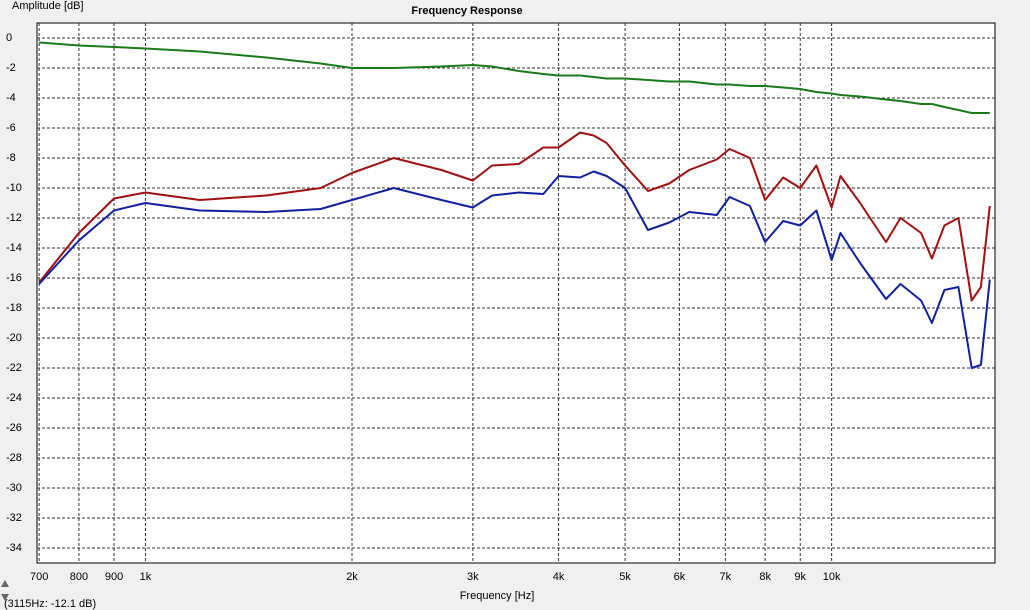 This screenshot has height=610, width=1030. Describe the element at coordinates (514, 77) in the screenshot. I see `series-line` at that location.